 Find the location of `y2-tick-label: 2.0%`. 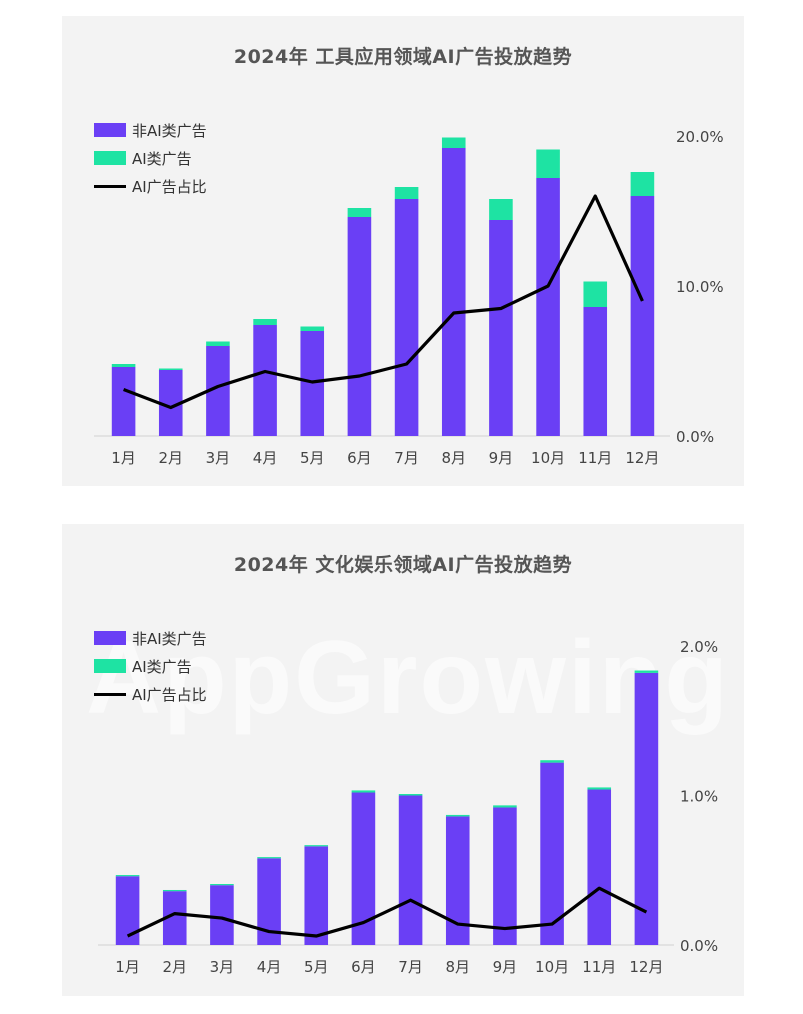

y2-tick-label: 2.0% is located at coordinates (699, 647).